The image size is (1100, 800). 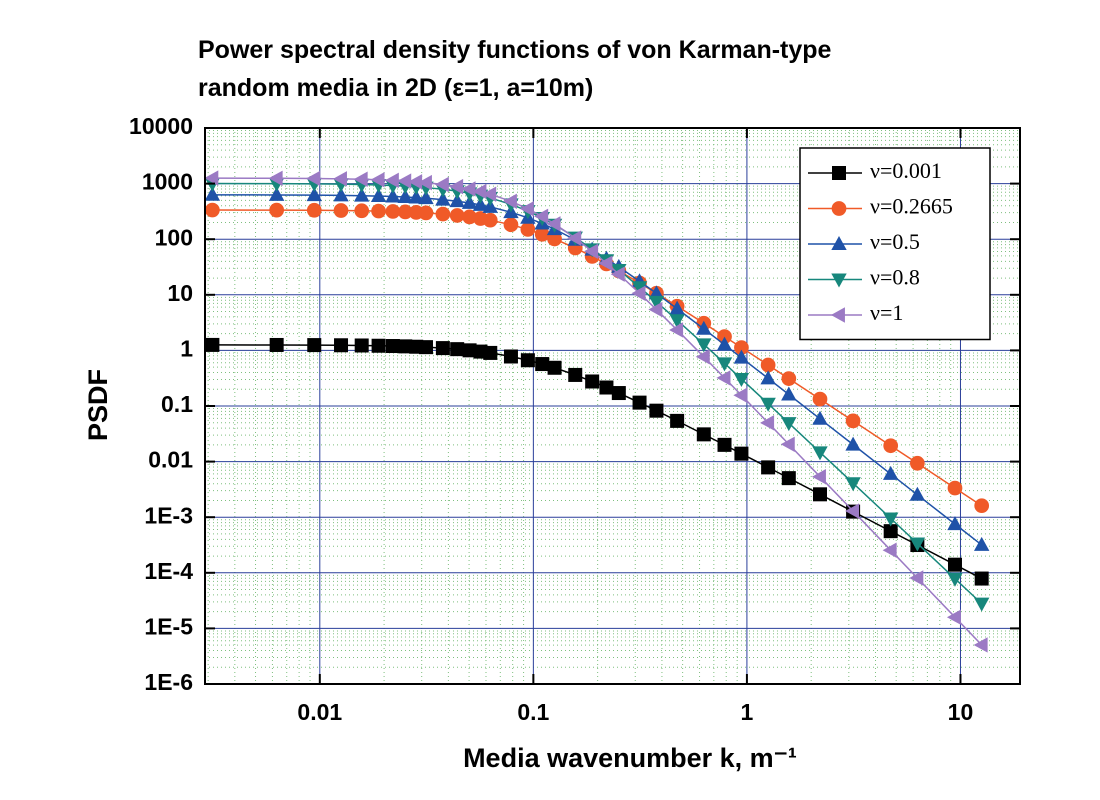 What do you see at coordinates (533, 712) in the screenshot?
I see `x-tick-label: 0.1` at bounding box center [533, 712].